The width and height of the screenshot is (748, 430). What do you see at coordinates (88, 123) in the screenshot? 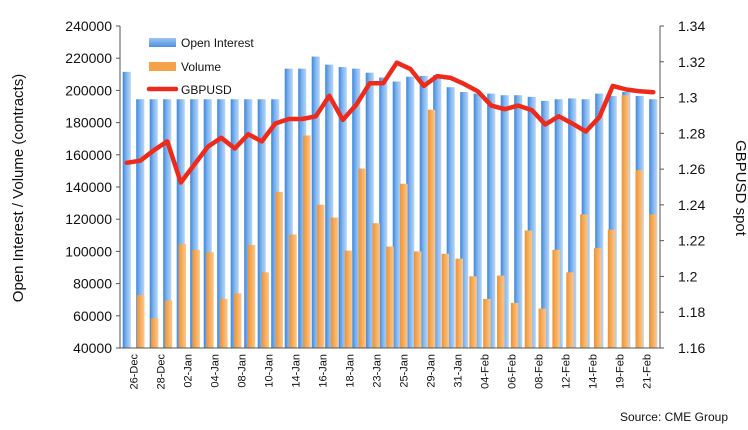
I see `left-tick-label-7: 180000` at bounding box center [88, 123].